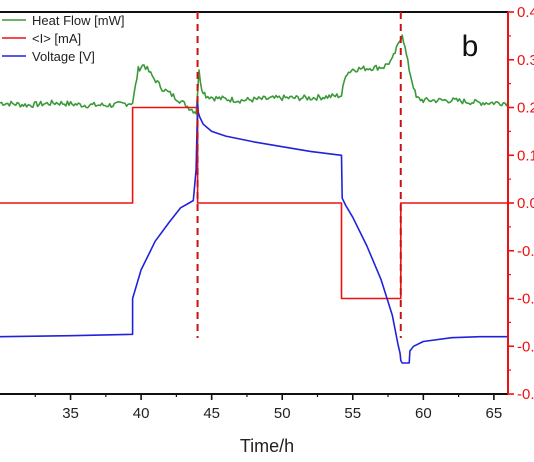 The image size is (534, 462). What do you see at coordinates (494, 413) in the screenshot?
I see `x-tick-label: 65` at bounding box center [494, 413].